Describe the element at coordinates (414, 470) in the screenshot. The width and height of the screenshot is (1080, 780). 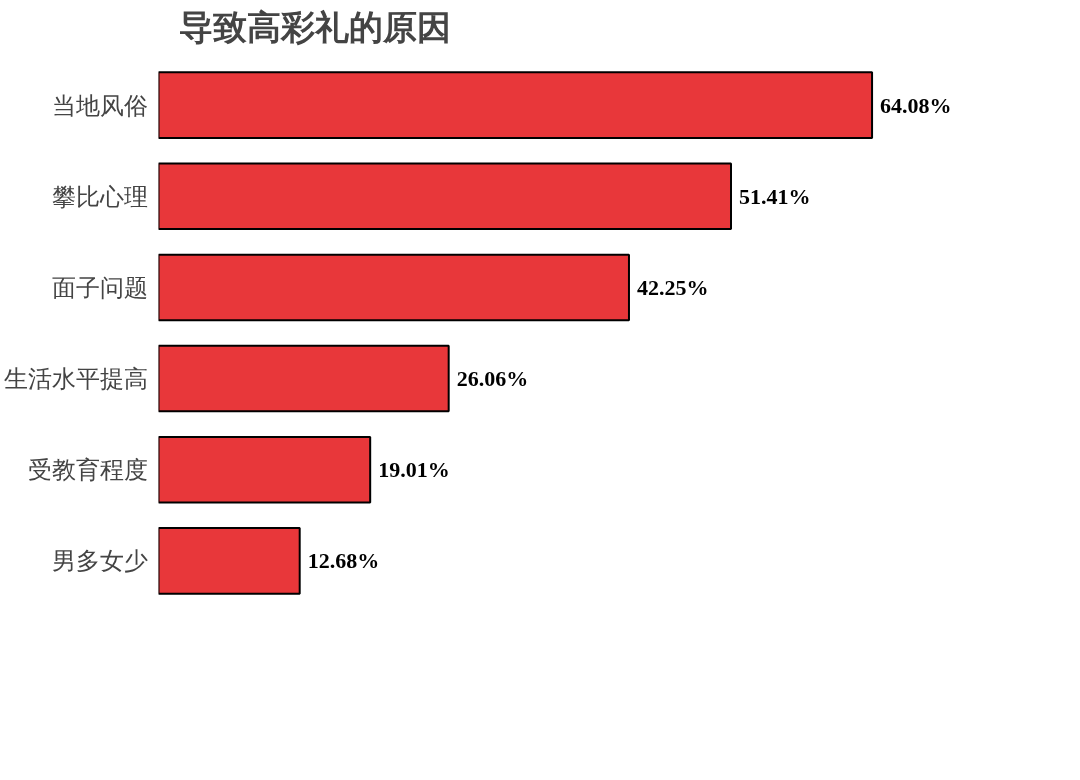
I see `data-label: 19.01%` at that location.